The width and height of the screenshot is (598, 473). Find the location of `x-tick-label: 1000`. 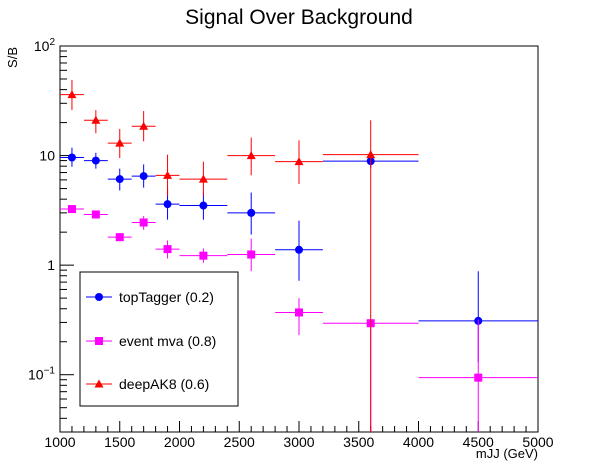

x-tick-label: 1000 is located at coordinates (59, 442).